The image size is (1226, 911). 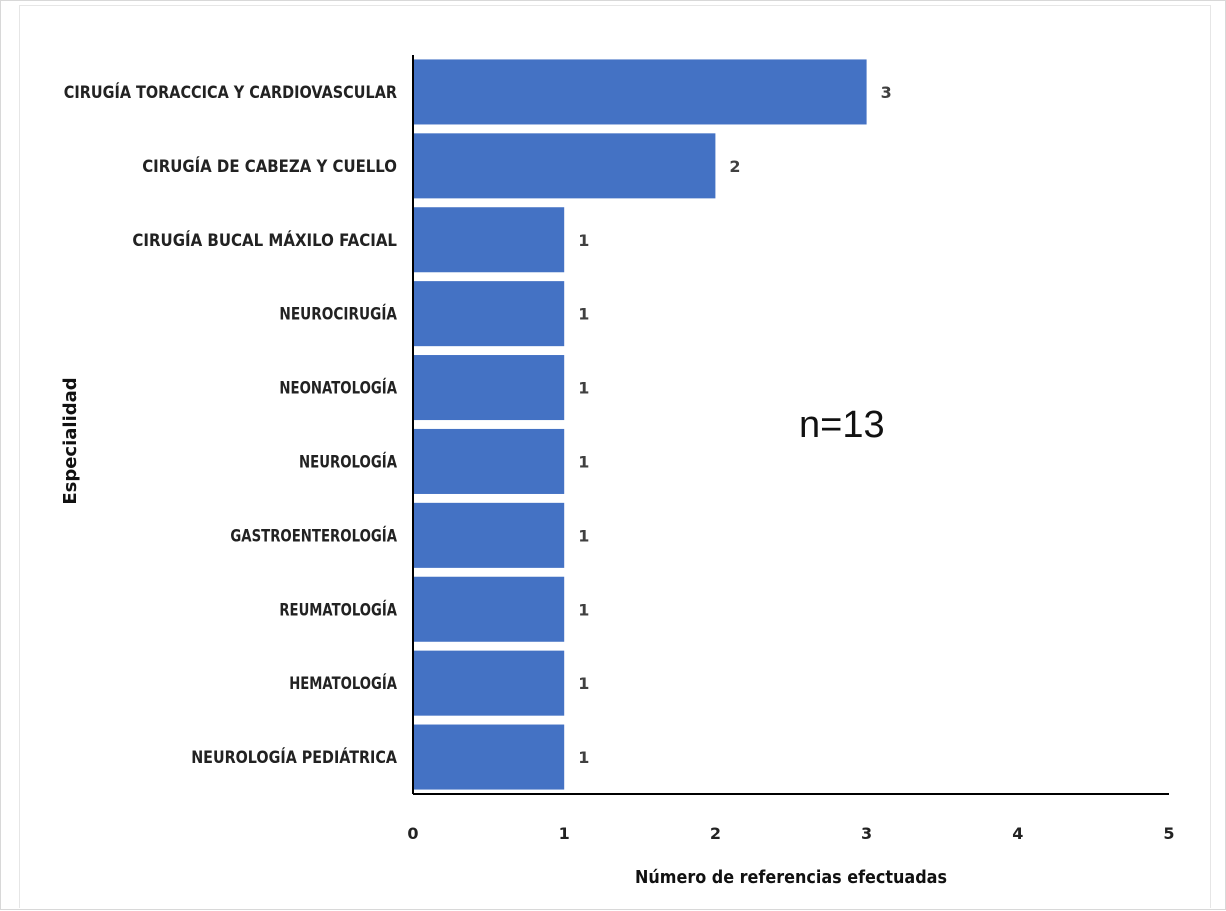 I want to click on x-tick-label: 1, so click(x=564, y=833).